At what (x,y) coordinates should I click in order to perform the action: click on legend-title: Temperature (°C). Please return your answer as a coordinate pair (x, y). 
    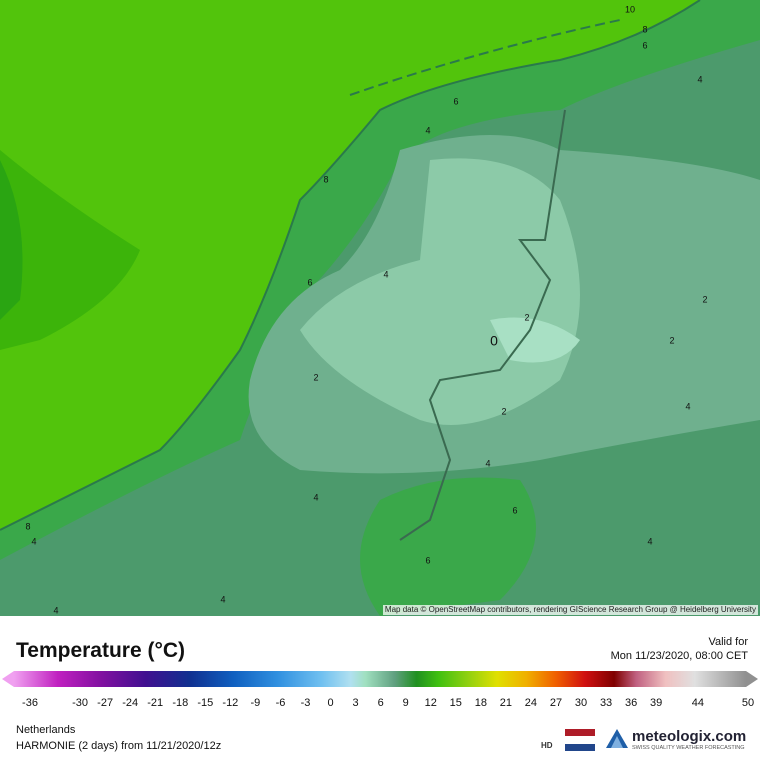
    Looking at the image, I should click on (101, 650).